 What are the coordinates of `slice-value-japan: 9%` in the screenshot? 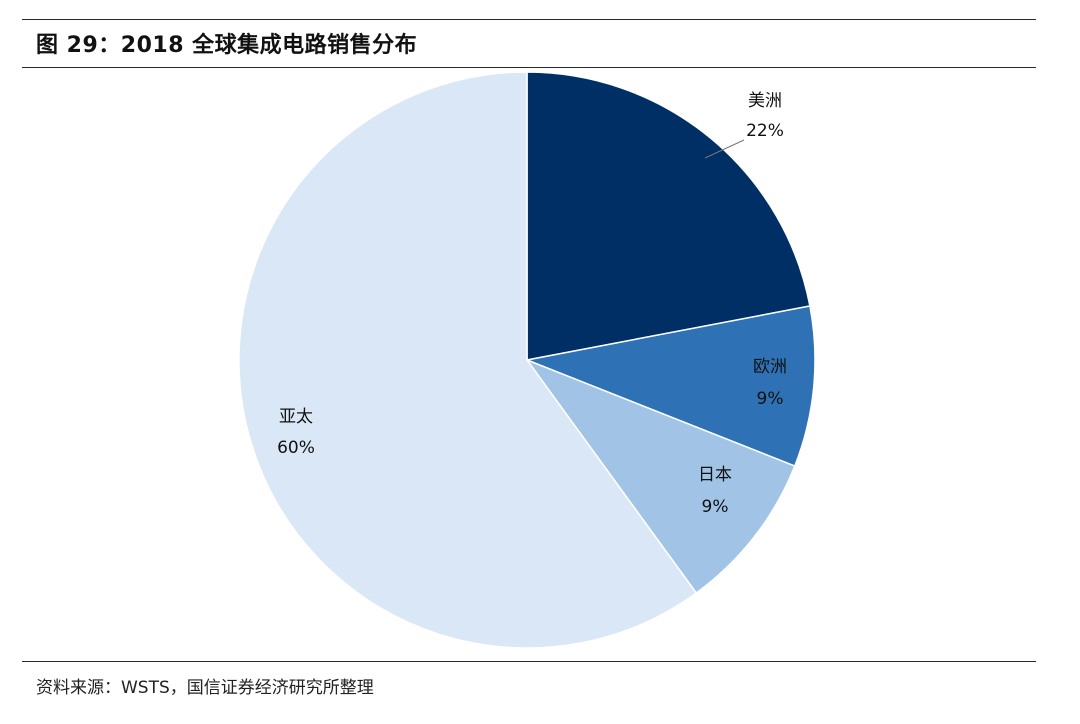 It's located at (715, 507).